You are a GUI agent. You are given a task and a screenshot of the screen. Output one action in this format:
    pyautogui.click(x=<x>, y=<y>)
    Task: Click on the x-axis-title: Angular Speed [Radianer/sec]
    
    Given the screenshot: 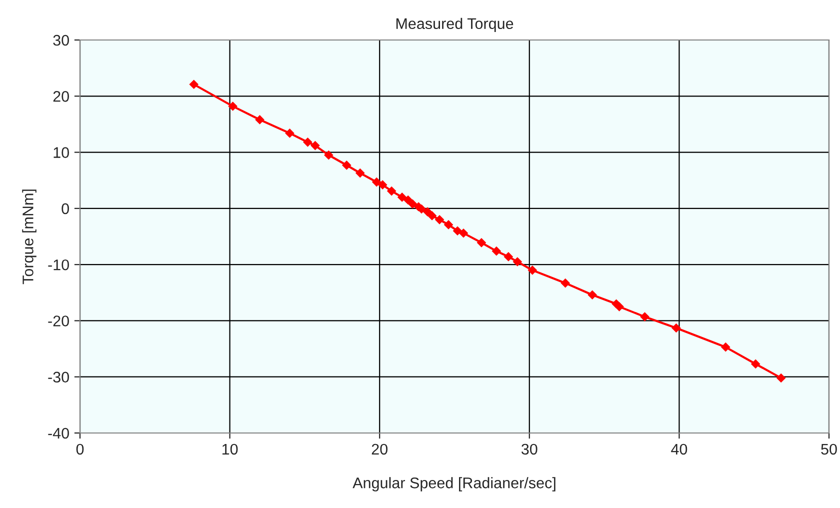 What is the action you would take?
    pyautogui.click(x=454, y=484)
    